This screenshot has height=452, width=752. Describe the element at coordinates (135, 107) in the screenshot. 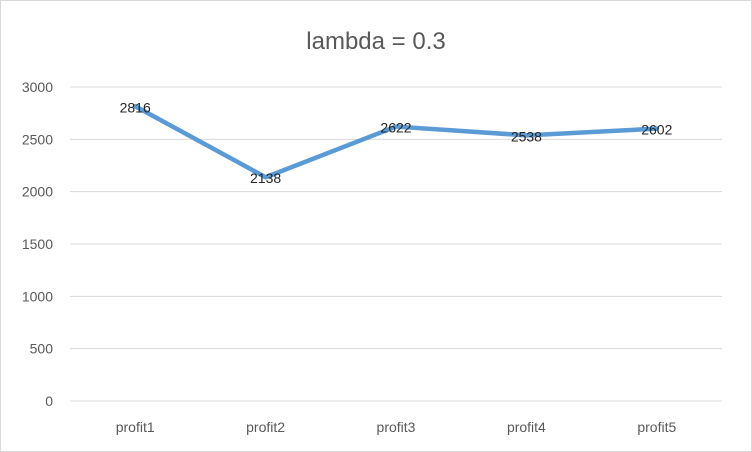

I see `data-label: 2816` at that location.